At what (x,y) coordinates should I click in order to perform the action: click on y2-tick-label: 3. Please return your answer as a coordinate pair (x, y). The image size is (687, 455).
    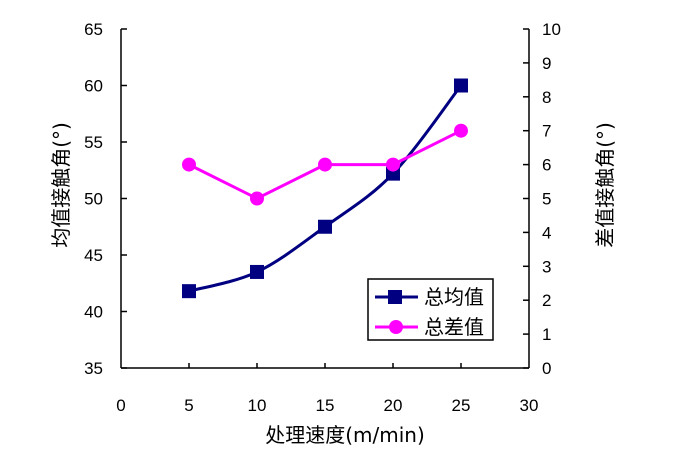
    Looking at the image, I should click on (546, 266).